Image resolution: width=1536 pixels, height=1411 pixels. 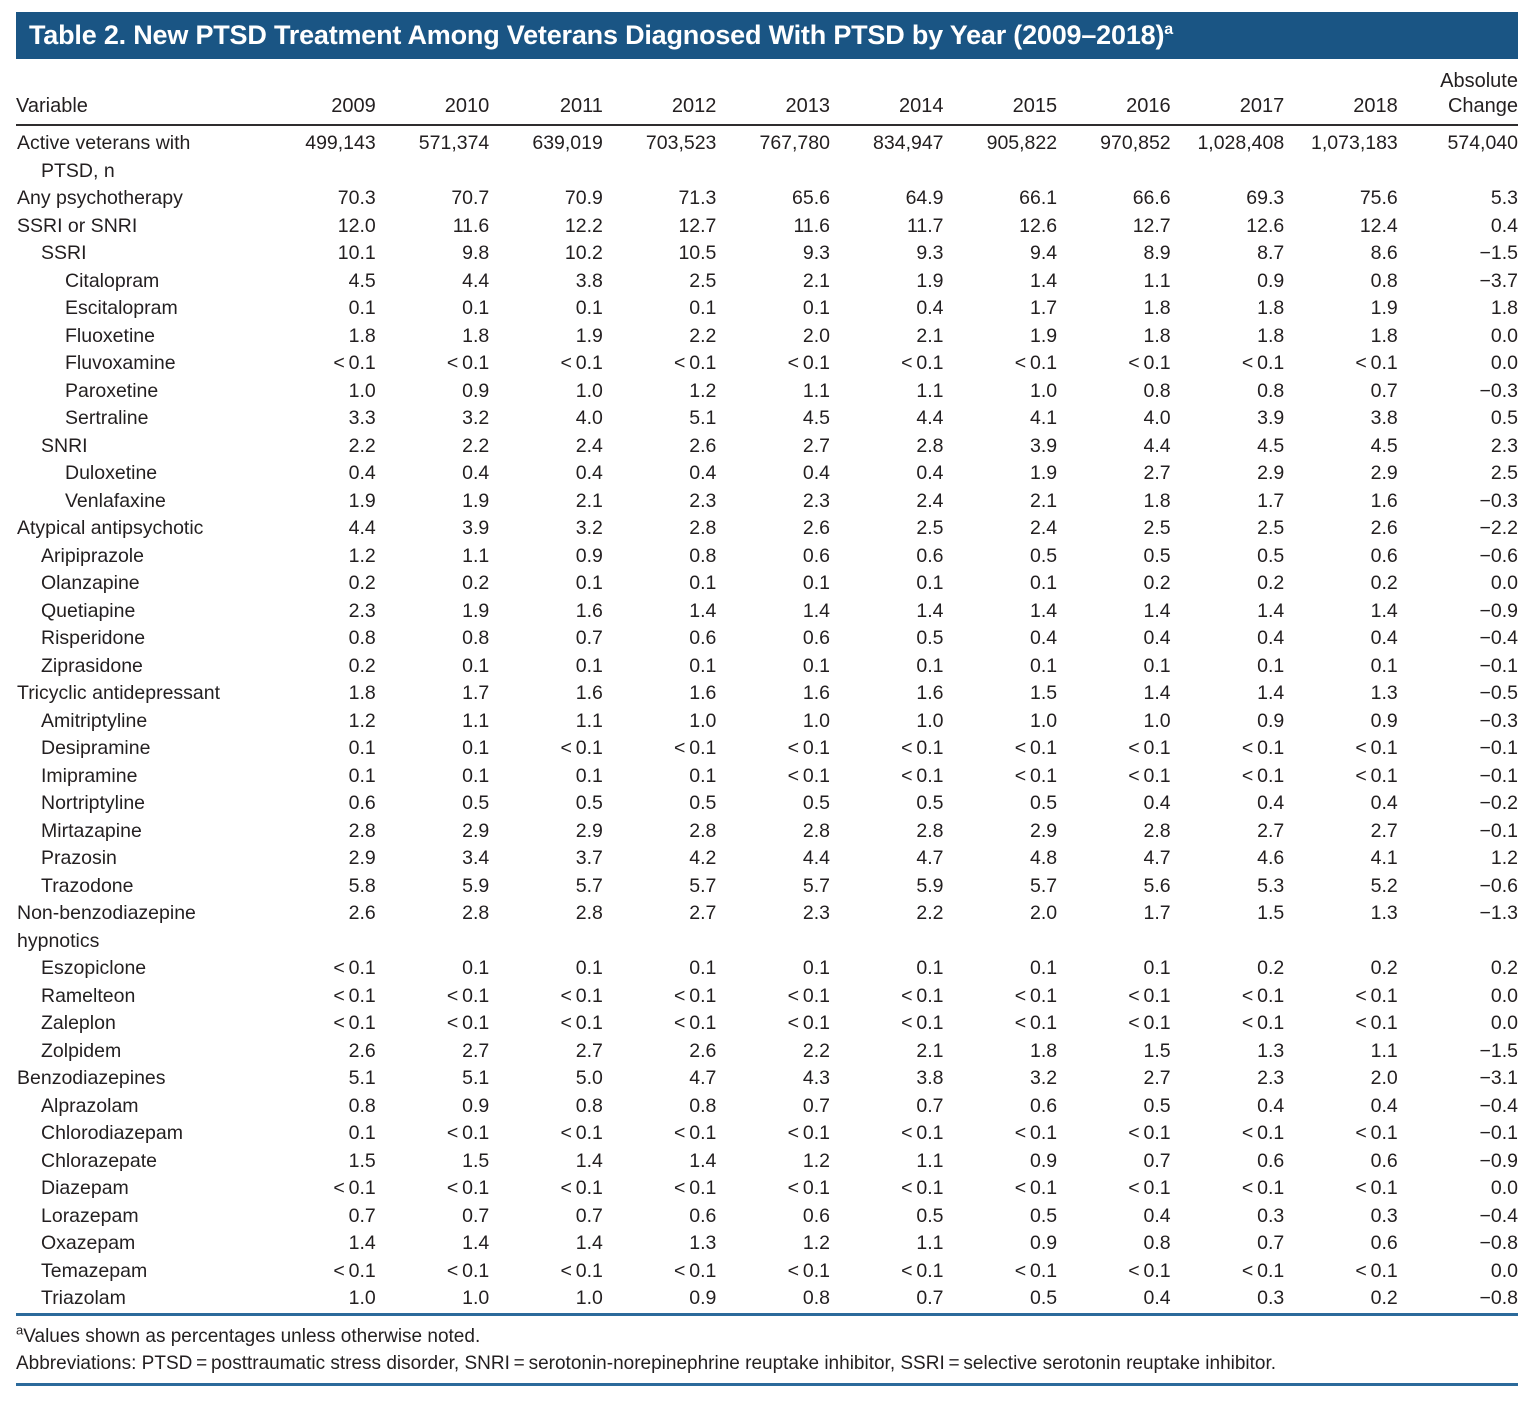 What do you see at coordinates (1354, 143) in the screenshot?
I see `cell-value: 1,073,183` at bounding box center [1354, 143].